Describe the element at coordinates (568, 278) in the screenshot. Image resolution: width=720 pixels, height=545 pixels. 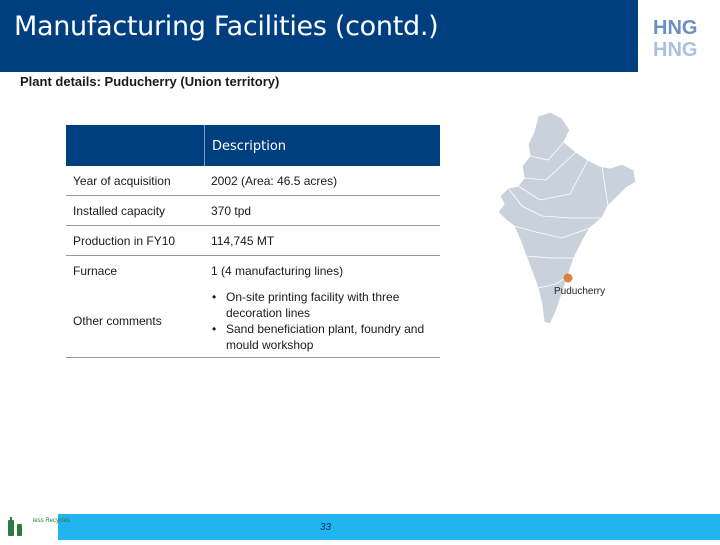
I see `puducherry-marker` at that location.